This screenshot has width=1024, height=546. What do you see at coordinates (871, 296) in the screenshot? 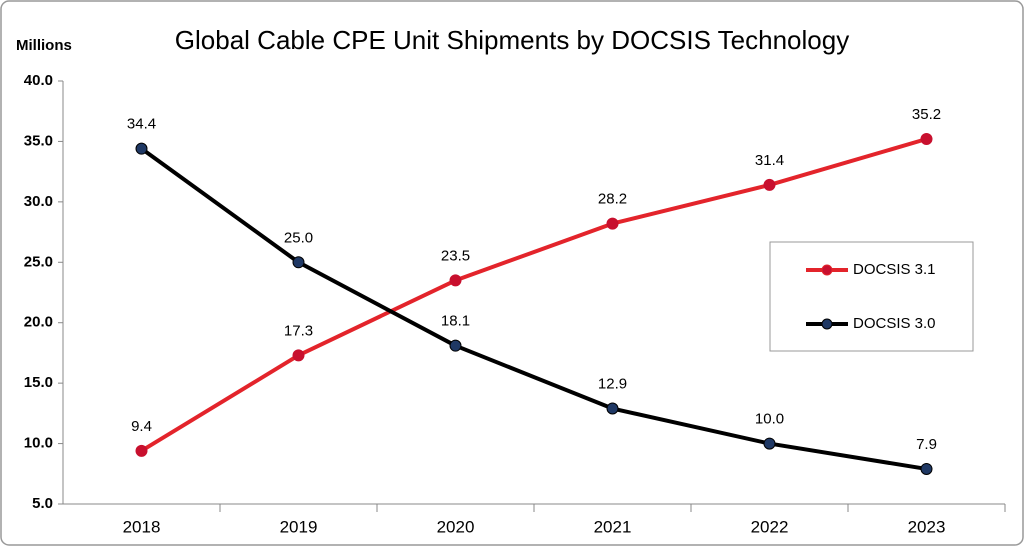
I see `legend-box` at bounding box center [871, 296].